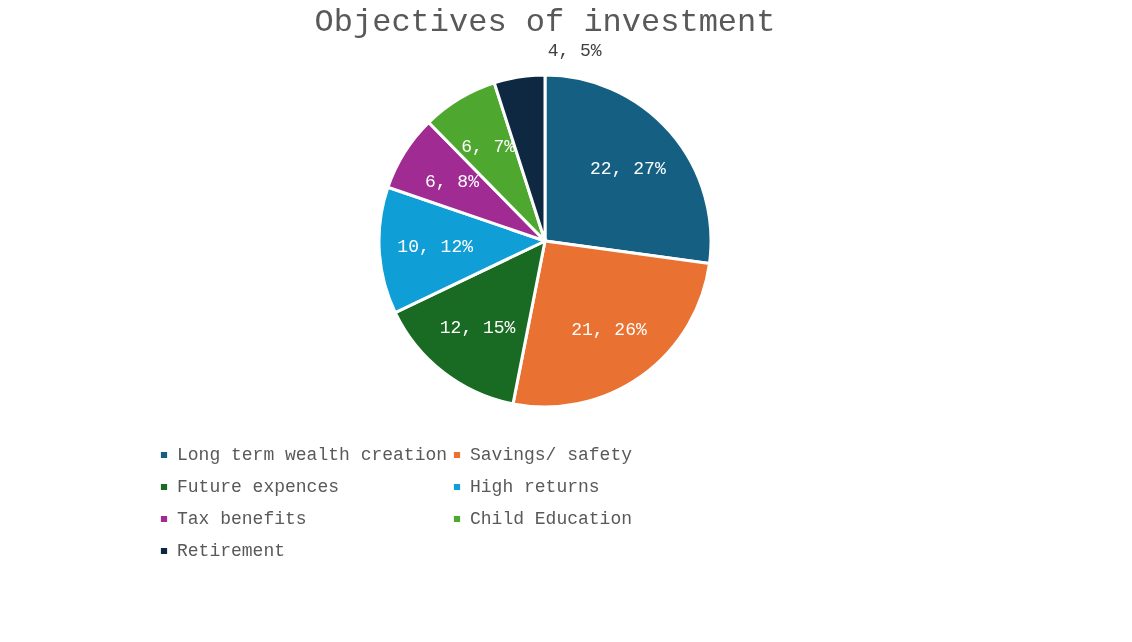 The image size is (1132, 642). What do you see at coordinates (551, 455) in the screenshot?
I see `legend-label: Savings/ safety` at bounding box center [551, 455].